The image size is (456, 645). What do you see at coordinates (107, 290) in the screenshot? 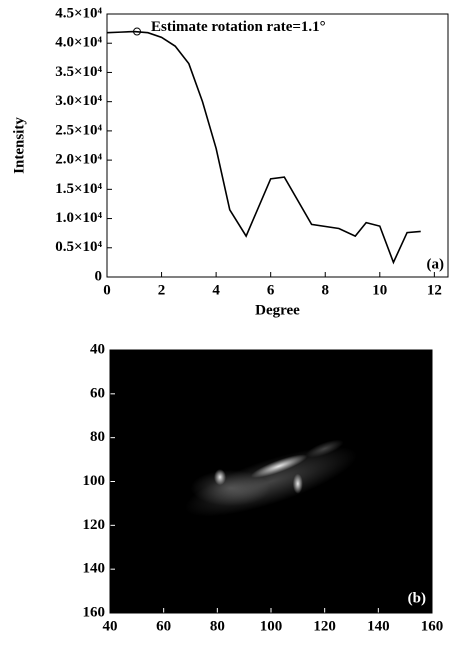
I see `x-tick-label: 0` at bounding box center [107, 290].